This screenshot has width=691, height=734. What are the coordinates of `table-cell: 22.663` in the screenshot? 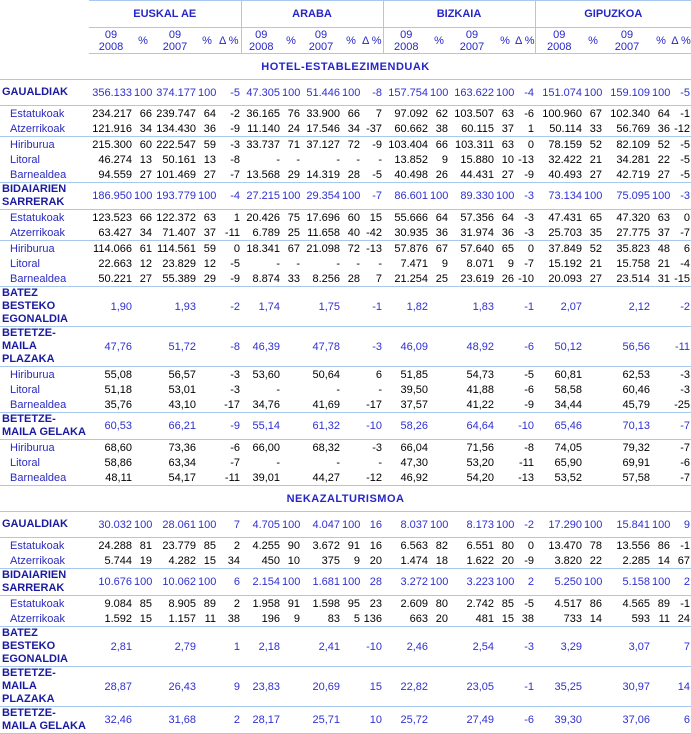 It's located at (115, 263).